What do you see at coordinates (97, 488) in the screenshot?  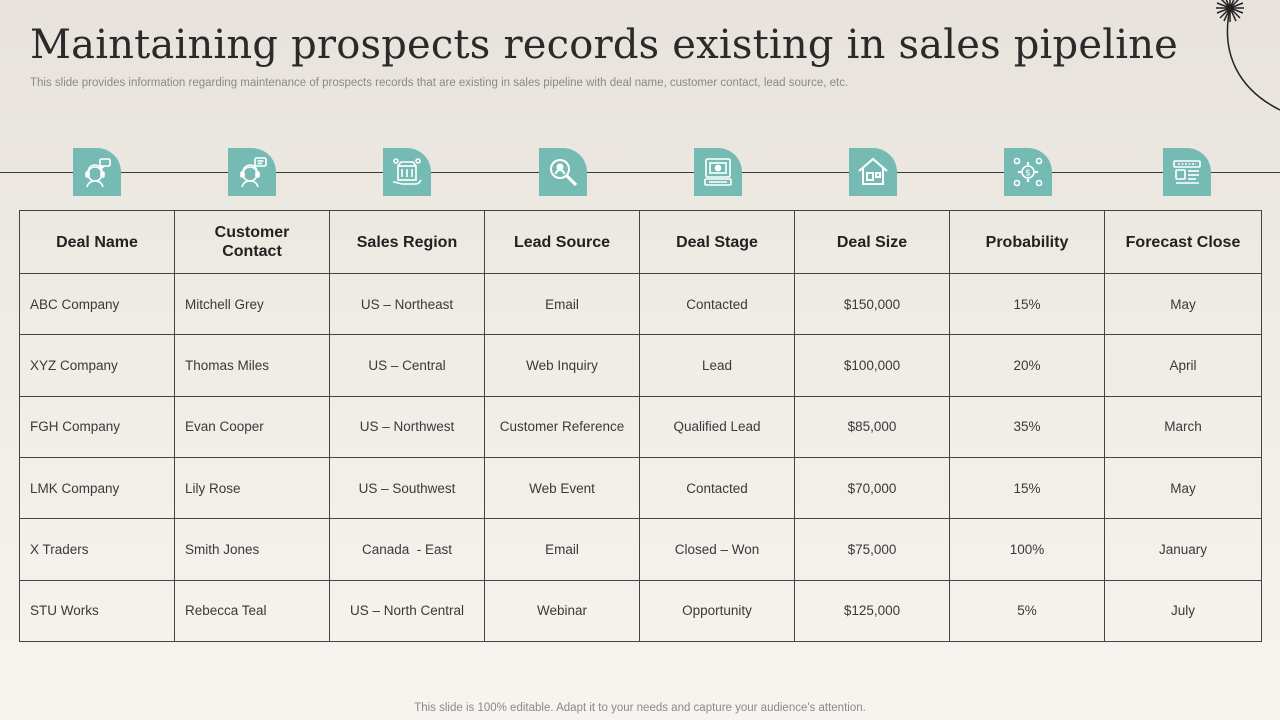 I see `cell-deal-name: LMK Company` at bounding box center [97, 488].